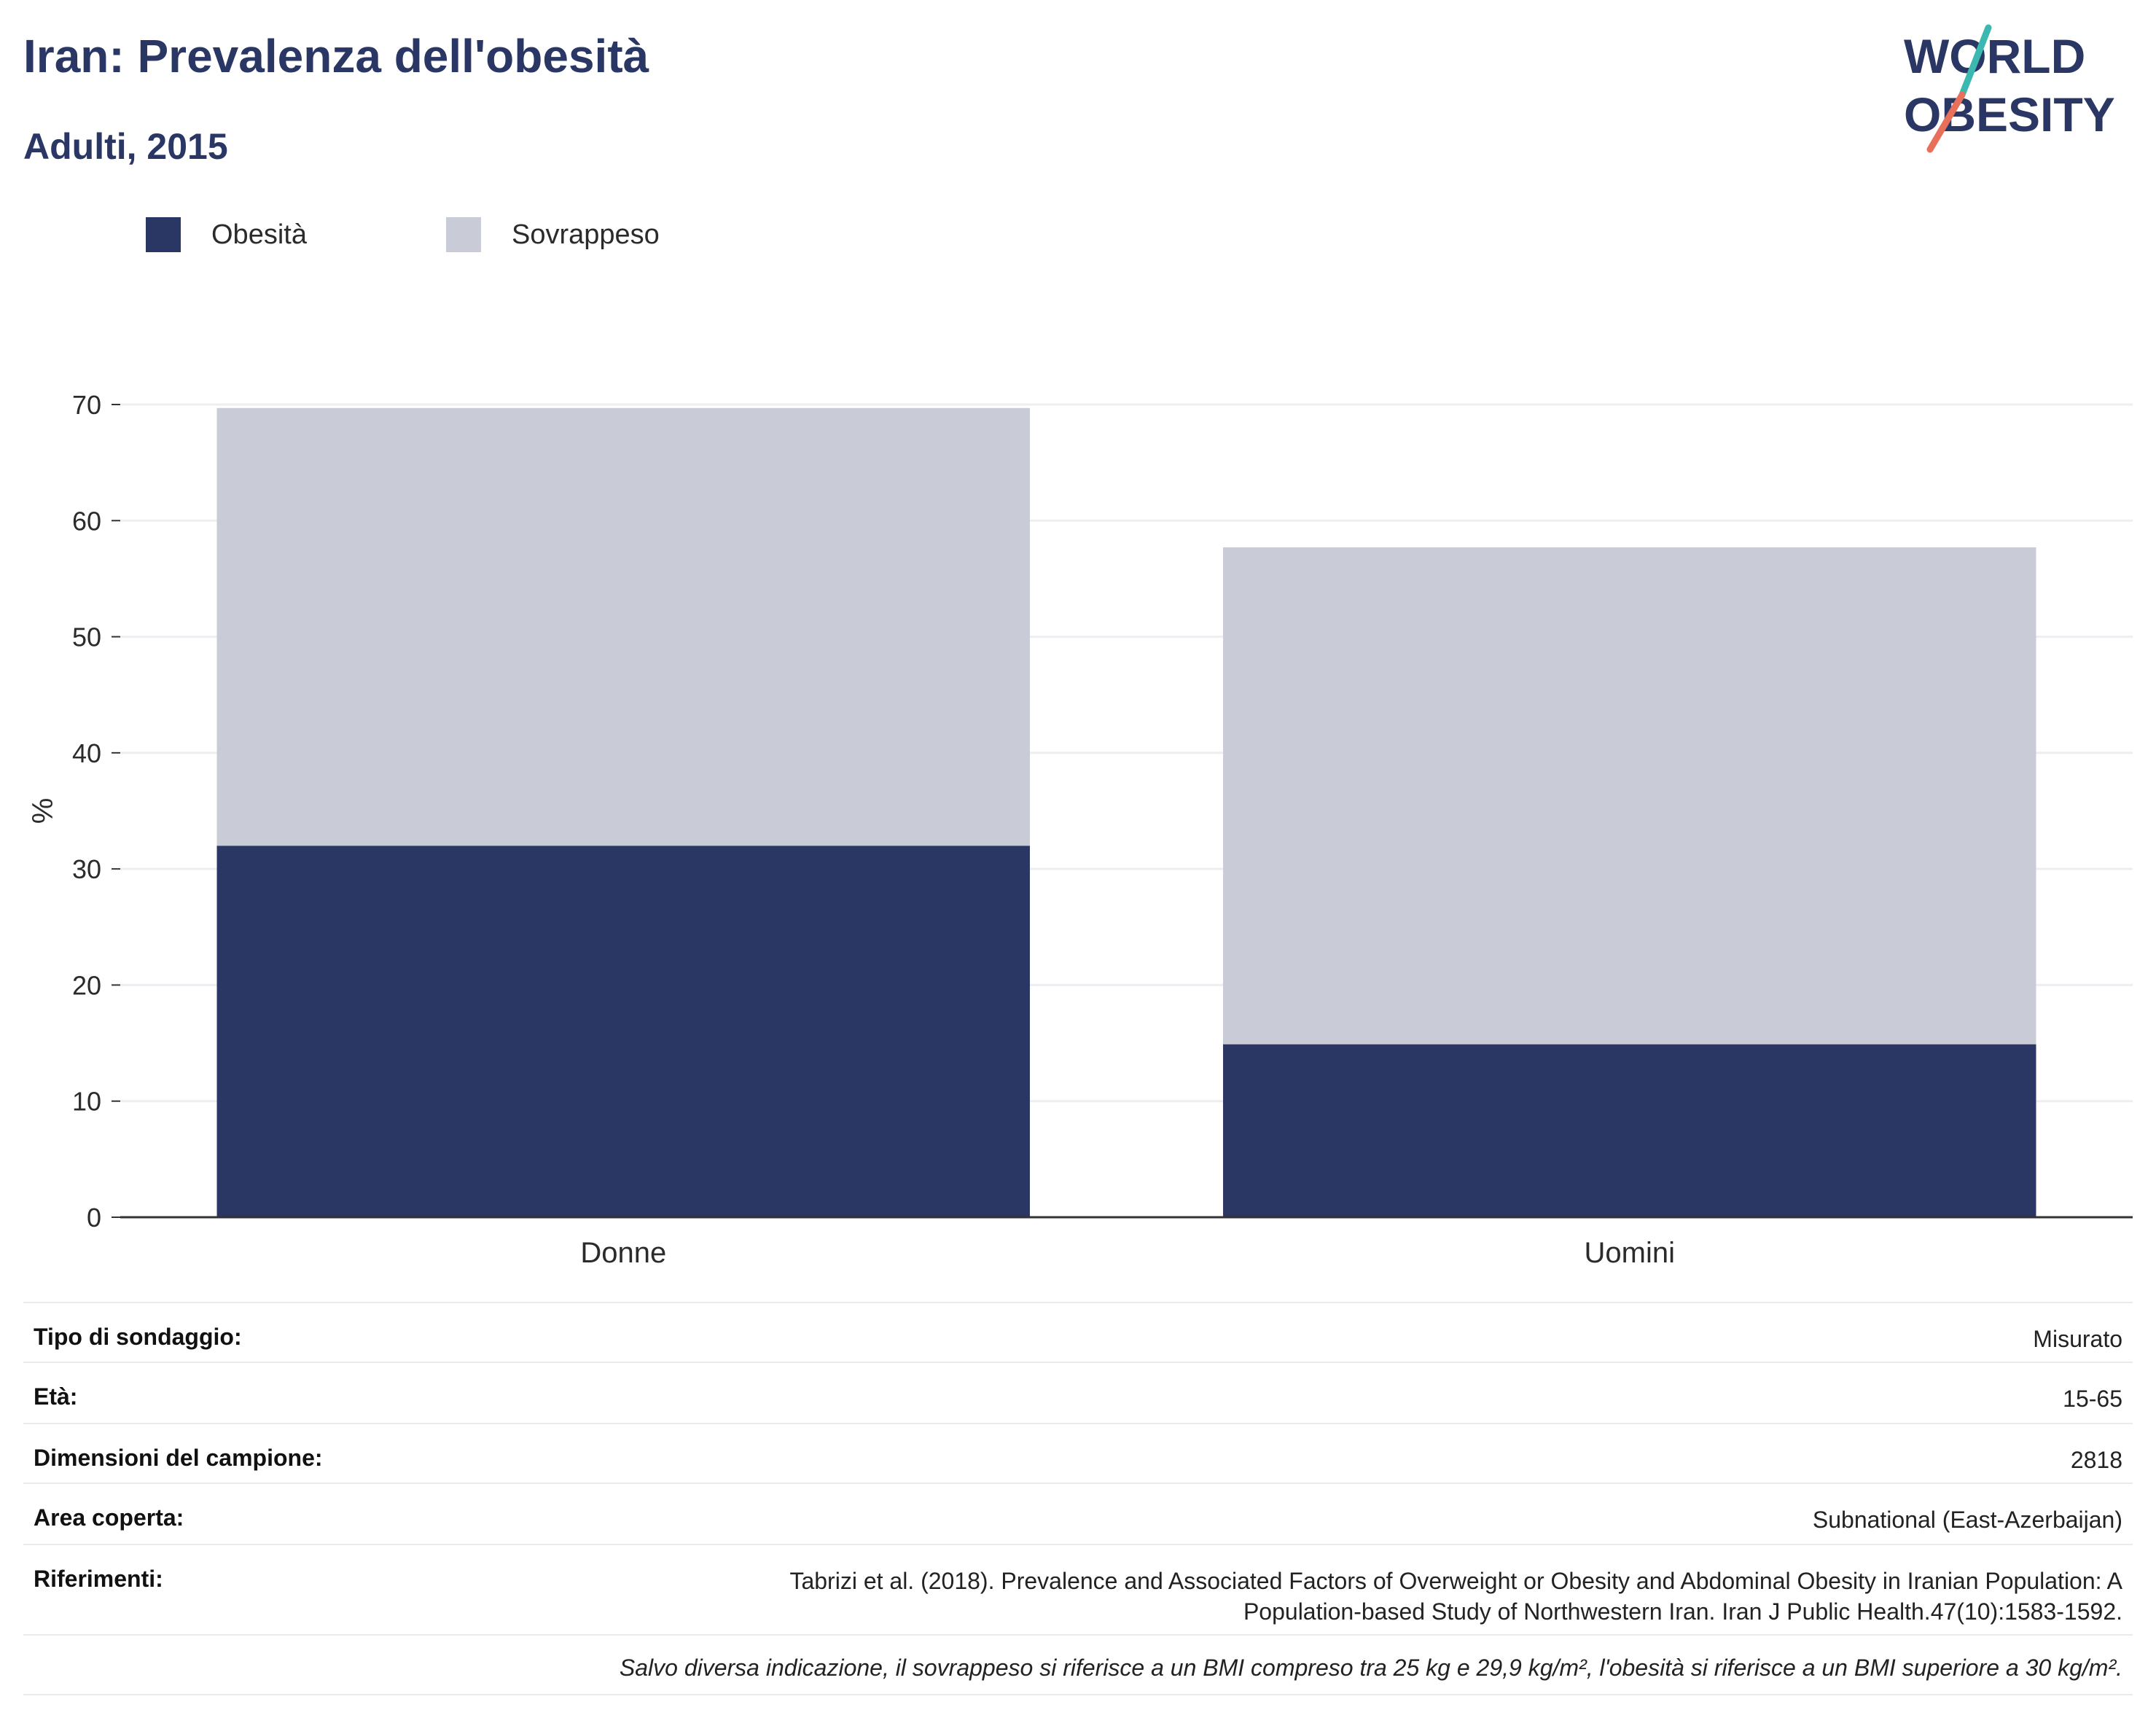 The height and width of the screenshot is (1734, 2156). What do you see at coordinates (1995, 56) in the screenshot?
I see `logo-line-1: WORLD` at bounding box center [1995, 56].